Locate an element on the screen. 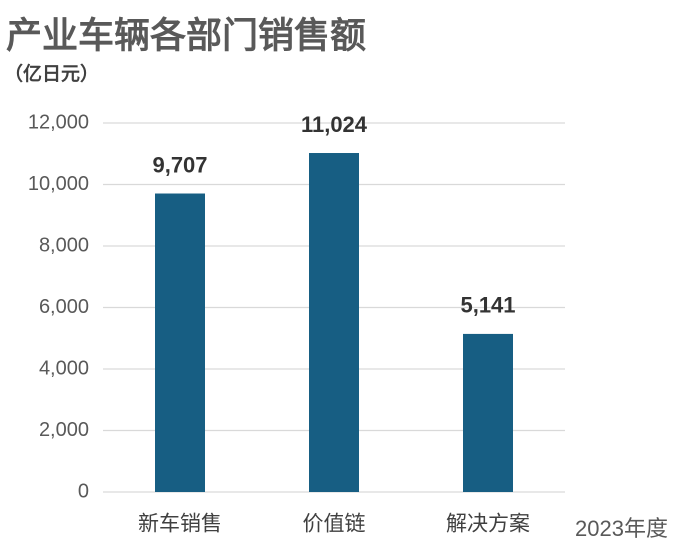  y-tick-label: 8,000 is located at coordinates (64, 245).